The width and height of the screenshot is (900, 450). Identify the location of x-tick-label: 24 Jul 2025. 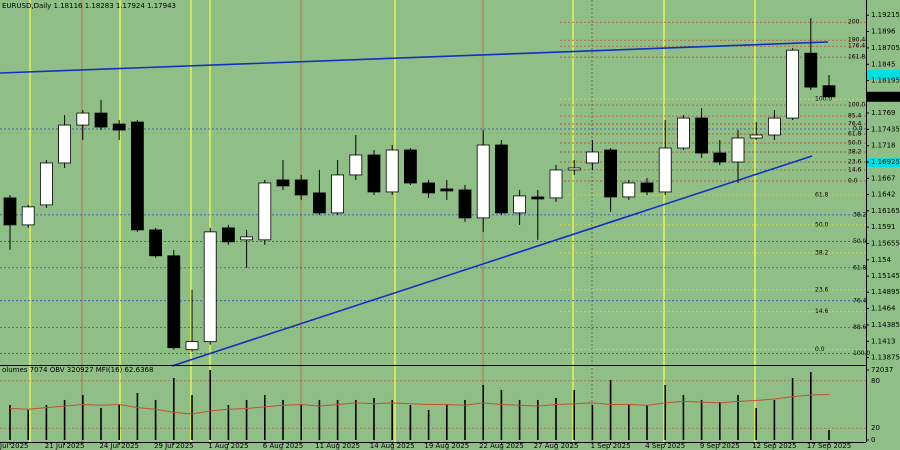
(119, 446).